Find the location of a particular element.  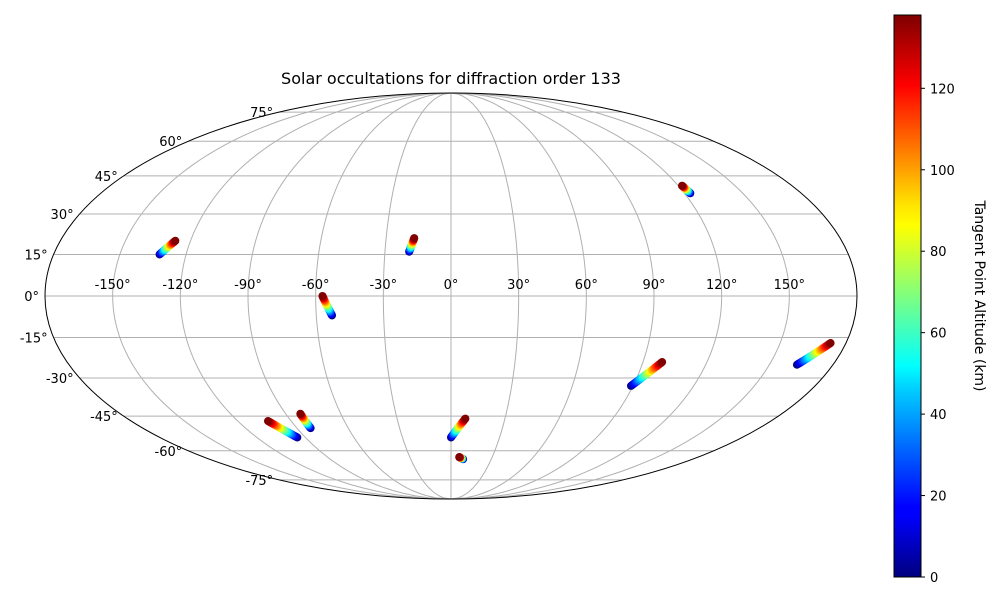

colorbar-tick-label: 80 is located at coordinates (938, 252).